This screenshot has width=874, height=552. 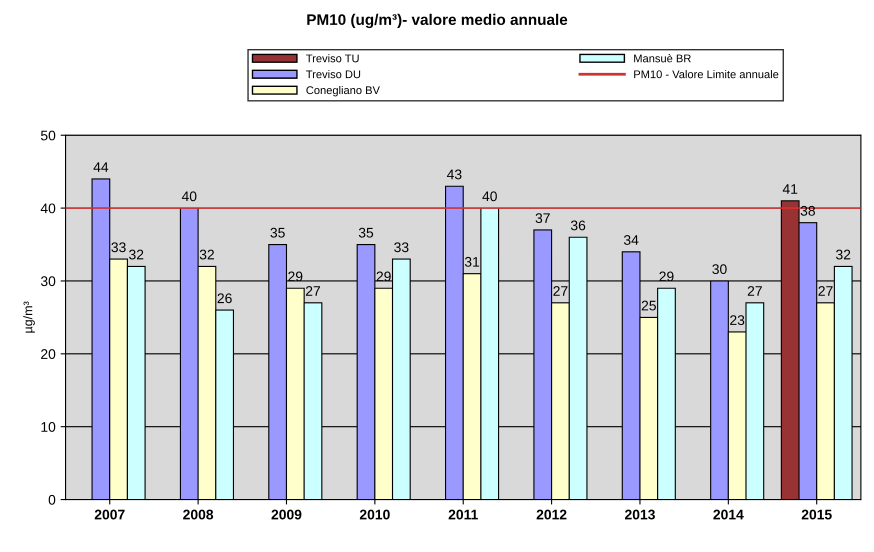 I want to click on y-tick-label: 20, so click(x=48, y=354).